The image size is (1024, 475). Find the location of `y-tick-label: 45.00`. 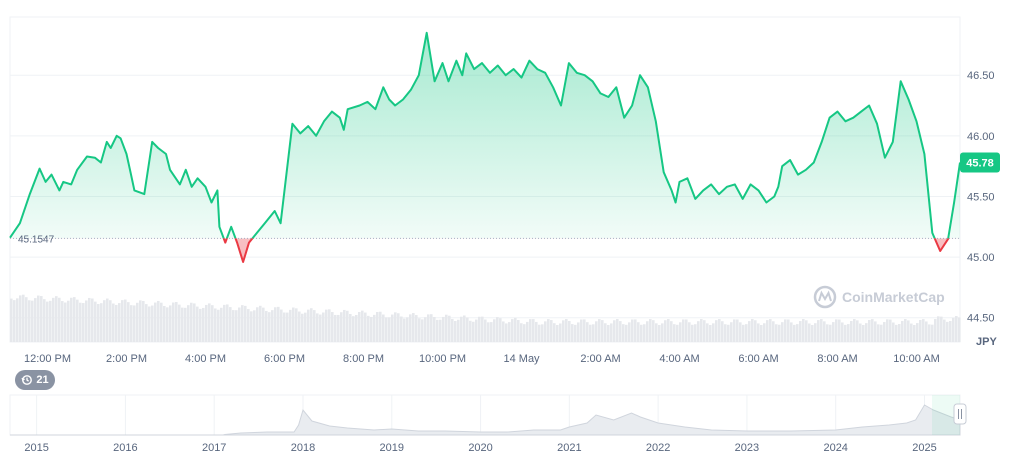

y-tick-label: 45.00 is located at coordinates (981, 258).